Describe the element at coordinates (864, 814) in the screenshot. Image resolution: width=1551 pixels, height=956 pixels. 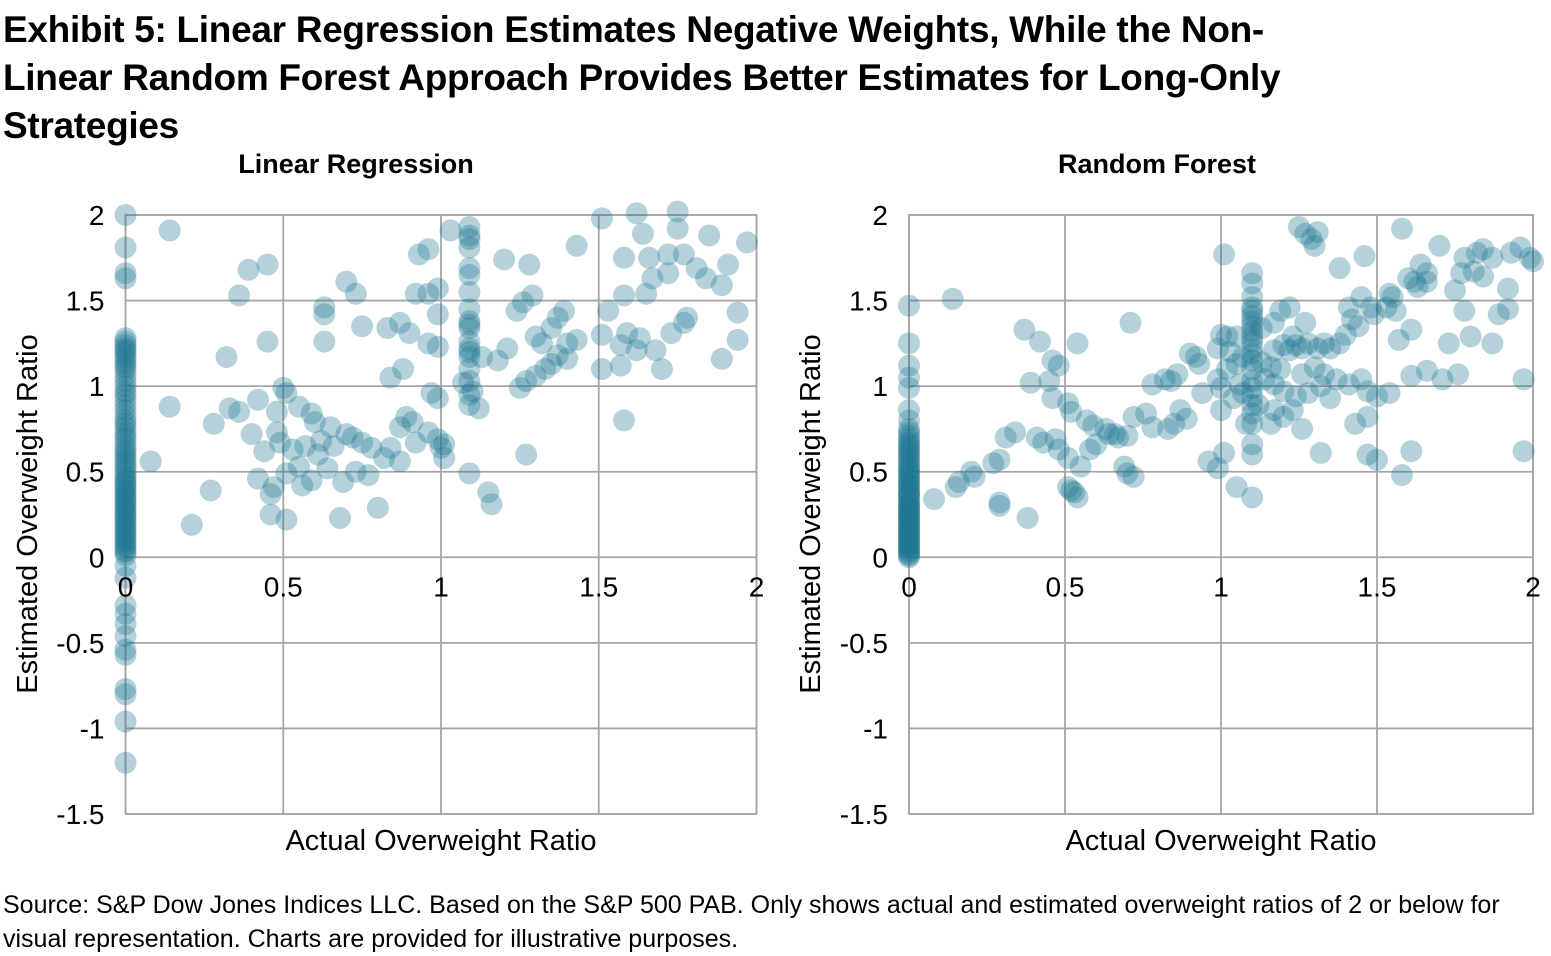
I see `y-tick-label: -1.5` at that location.